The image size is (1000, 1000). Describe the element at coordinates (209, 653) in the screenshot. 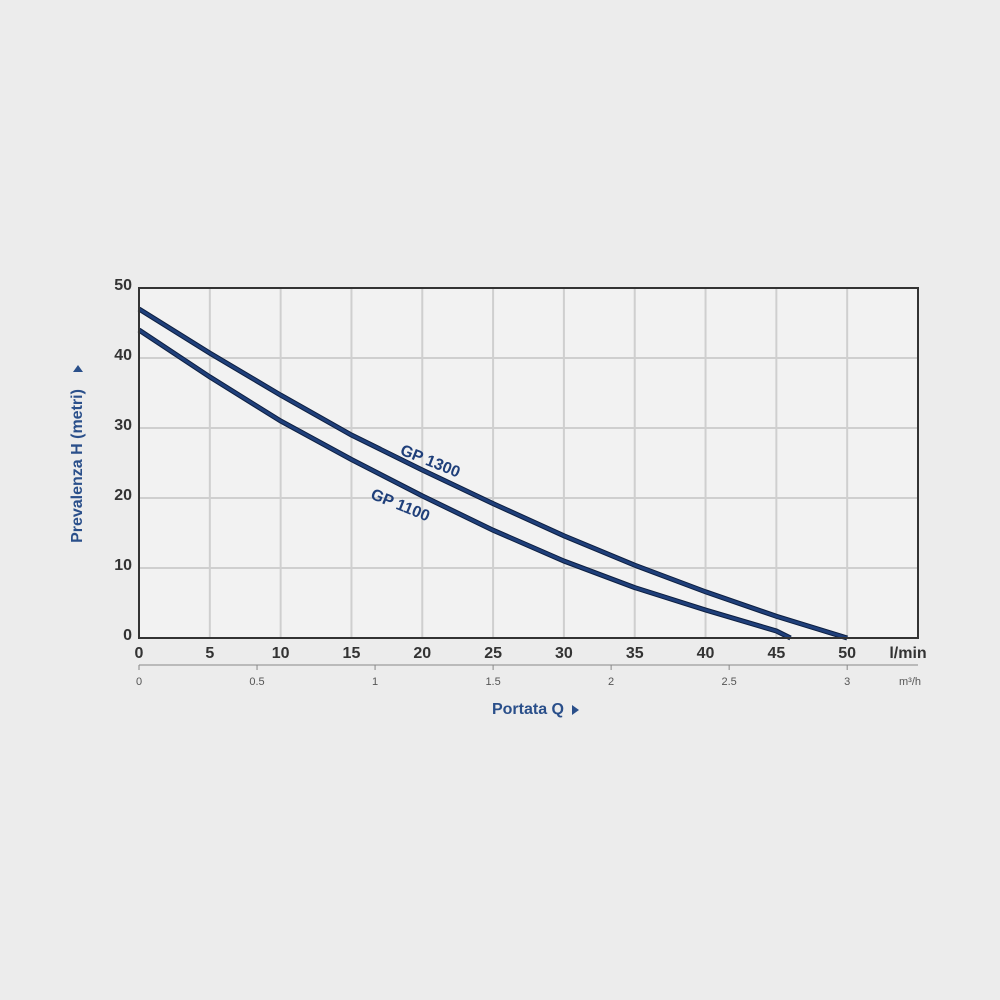

I see `x-tick-label: 5` at that location.